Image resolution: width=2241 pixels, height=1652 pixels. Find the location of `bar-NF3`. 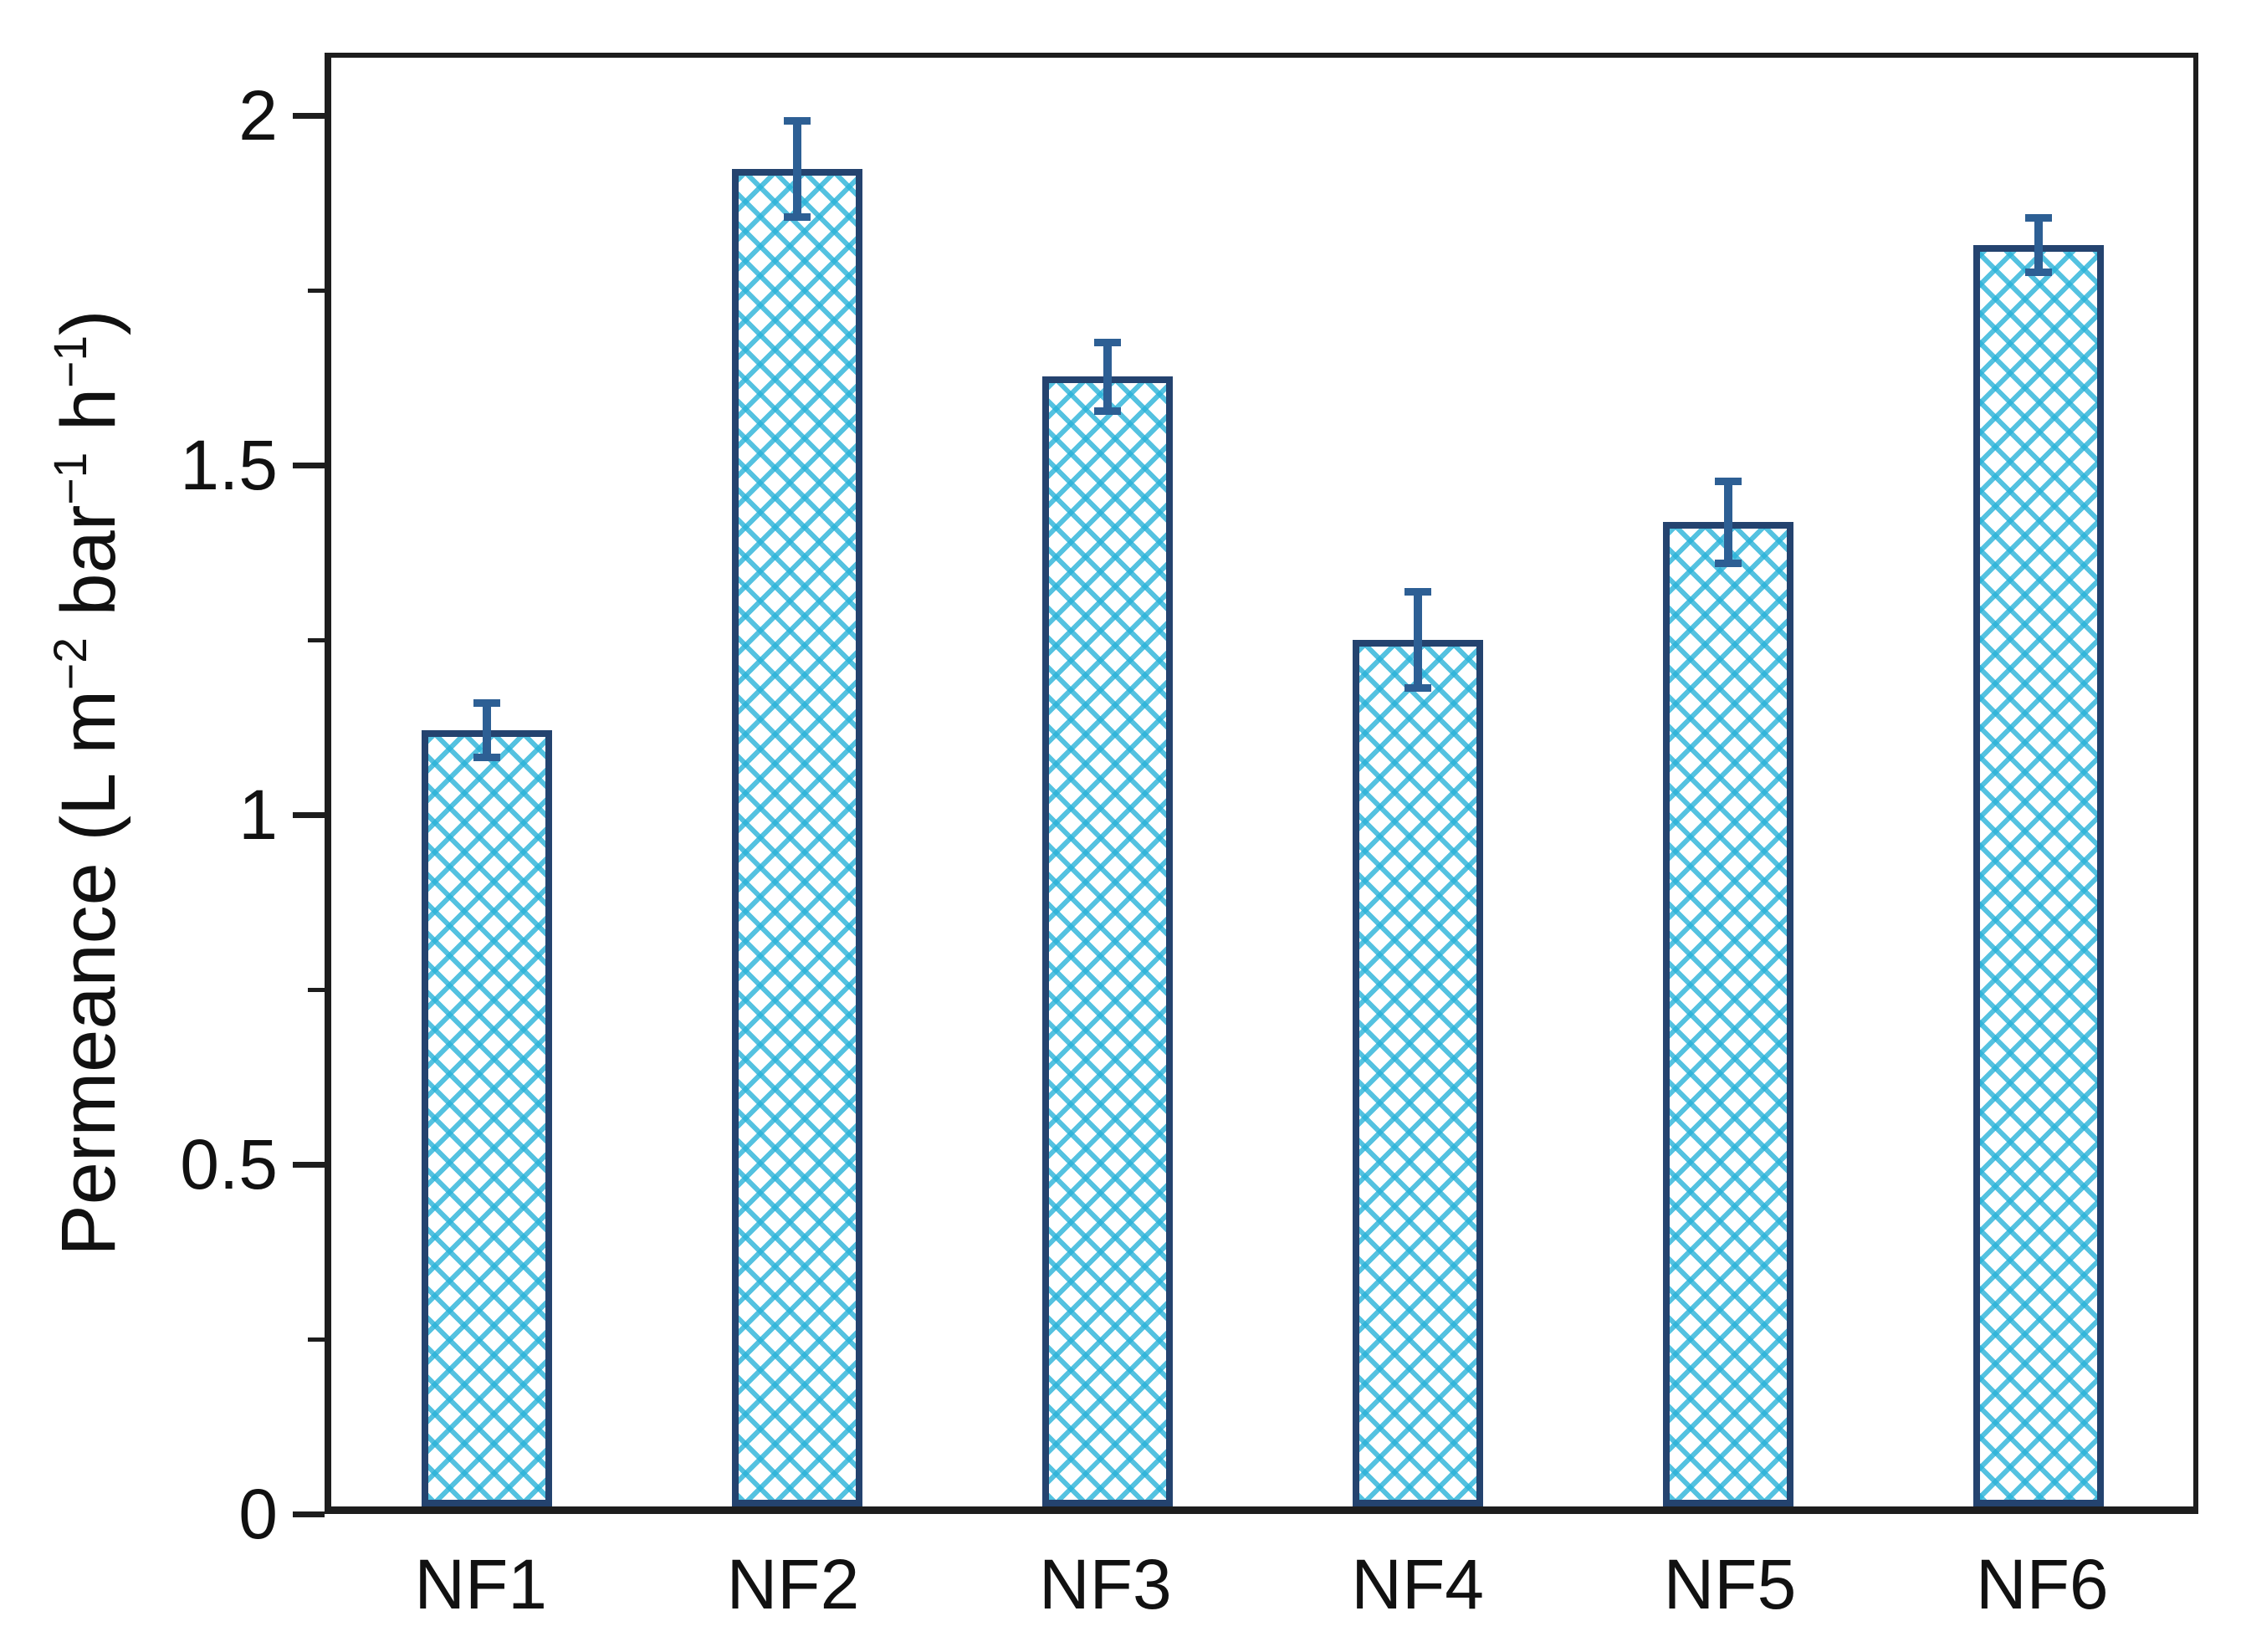

bar-NF3 is located at coordinates (1107, 941).